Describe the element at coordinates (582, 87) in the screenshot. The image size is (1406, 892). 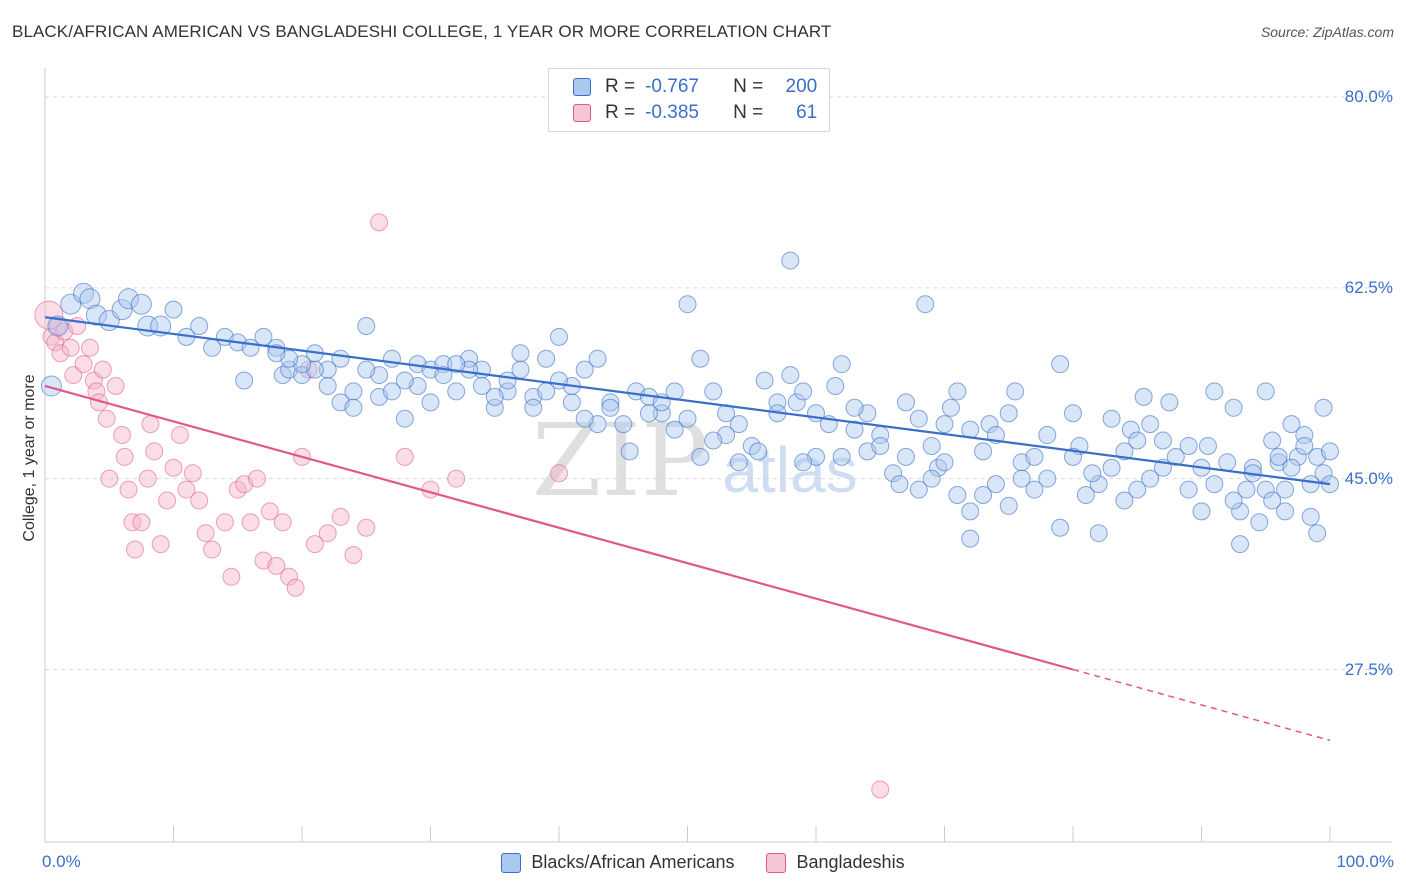
I see `legend-swatch-blue` at that location.